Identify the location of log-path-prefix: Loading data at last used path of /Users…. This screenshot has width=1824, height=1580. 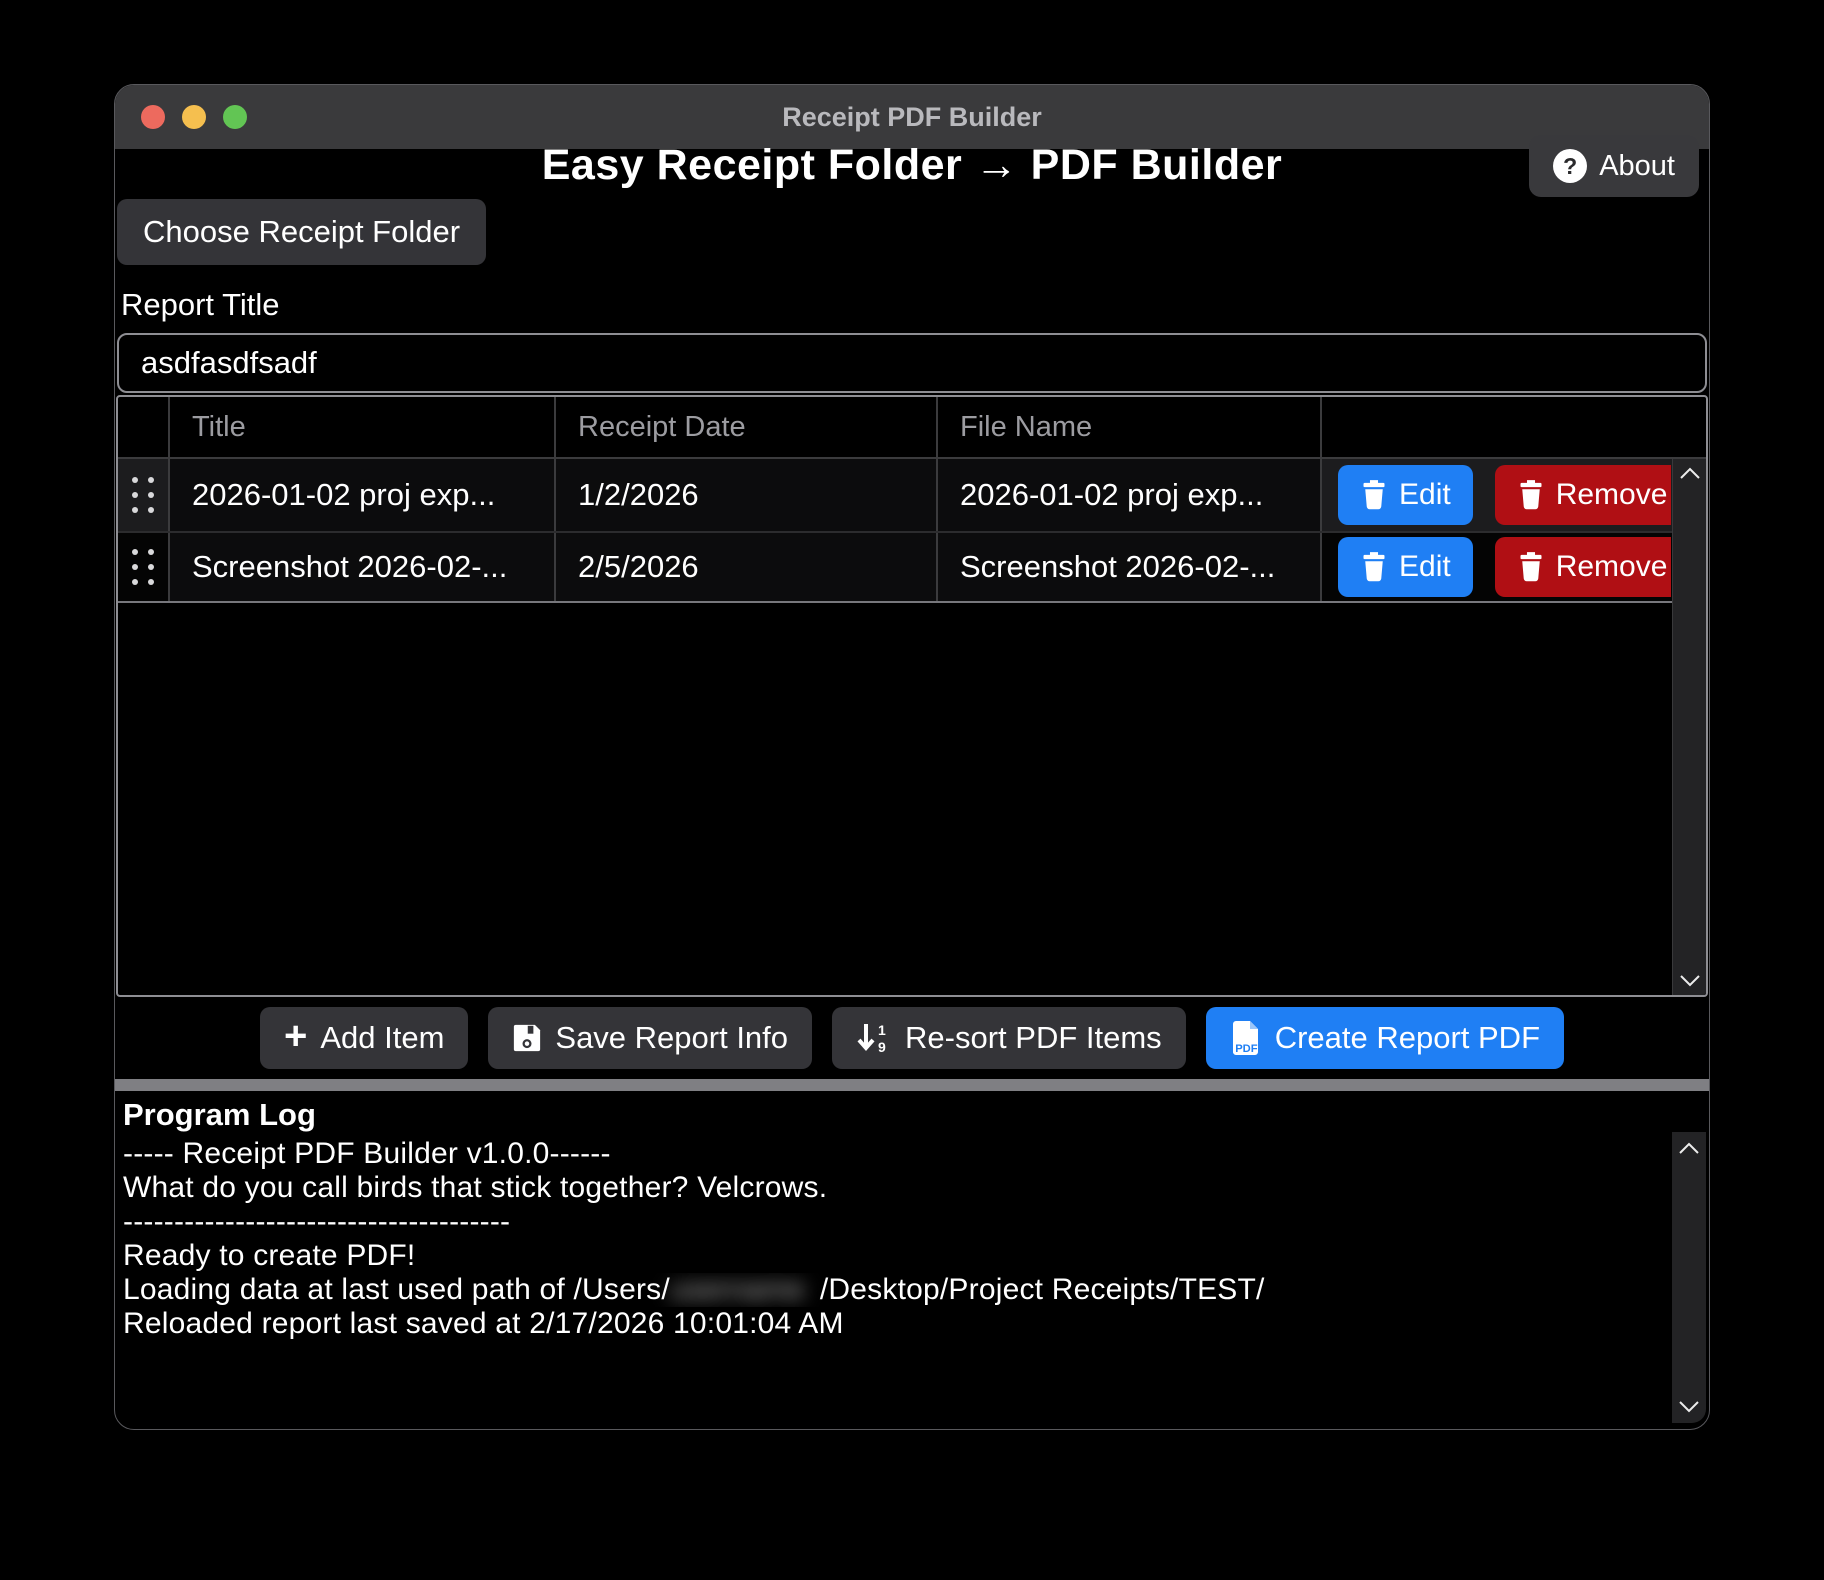
(396, 1289).